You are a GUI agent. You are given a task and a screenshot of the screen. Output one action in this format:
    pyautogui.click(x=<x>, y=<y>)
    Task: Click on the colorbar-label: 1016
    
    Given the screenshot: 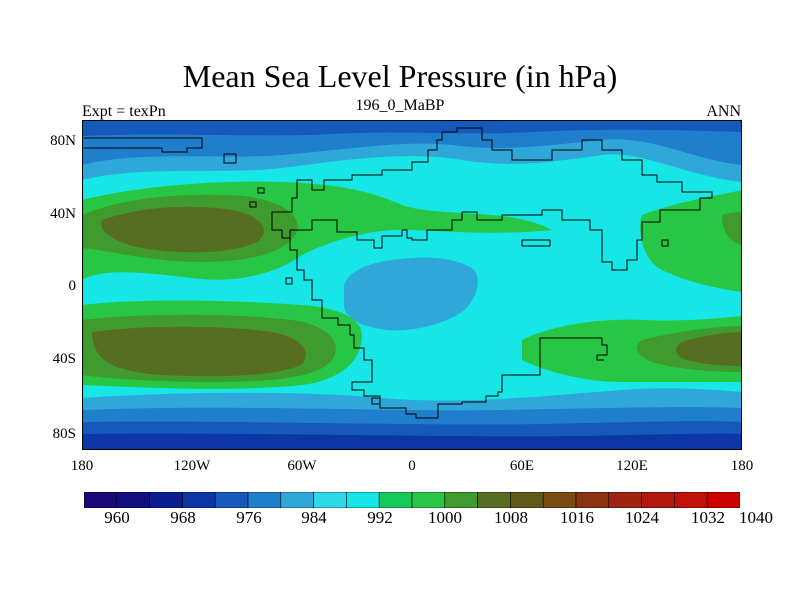 What is the action you would take?
    pyautogui.click(x=577, y=517)
    